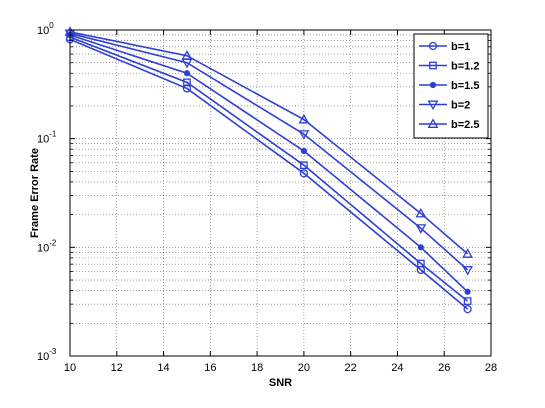 The height and width of the screenshot is (408, 545). Describe the element at coordinates (460, 47) in the screenshot. I see `legend-label: b=1` at that location.